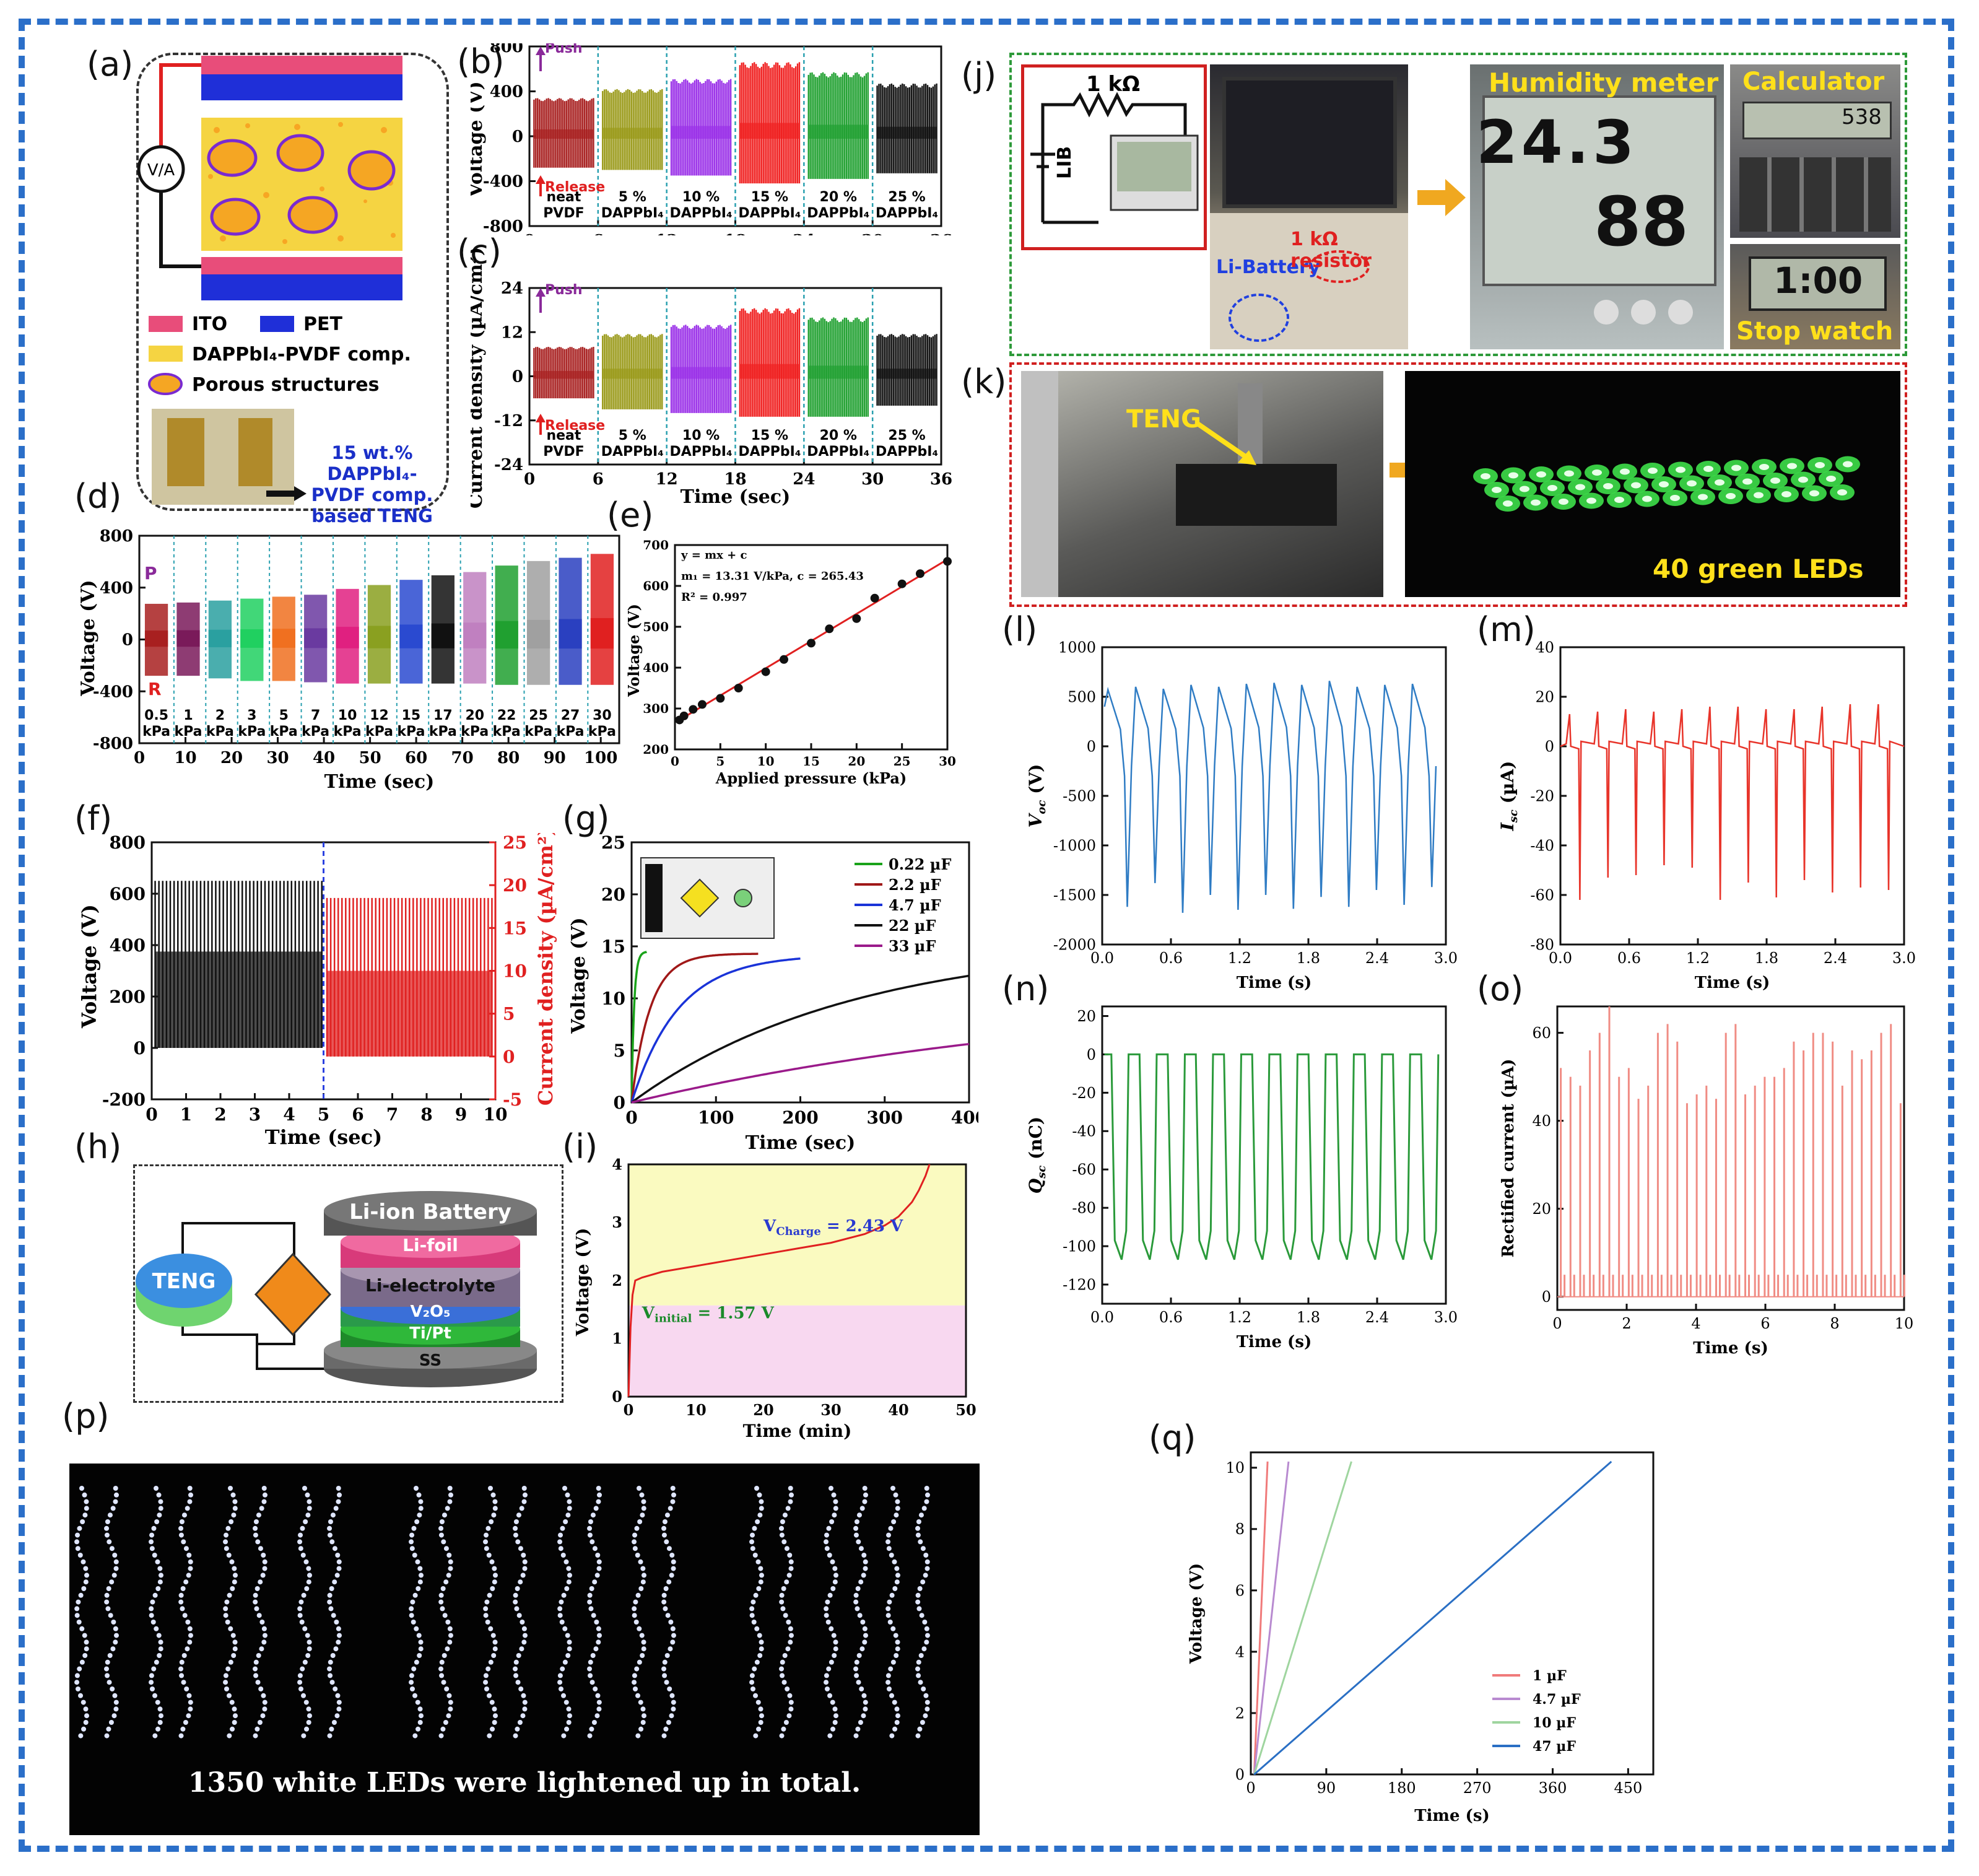 Image resolution: width=1979 pixels, height=1876 pixels. Describe the element at coordinates (1500, 988) in the screenshot. I see `label-o: (o)` at that location.